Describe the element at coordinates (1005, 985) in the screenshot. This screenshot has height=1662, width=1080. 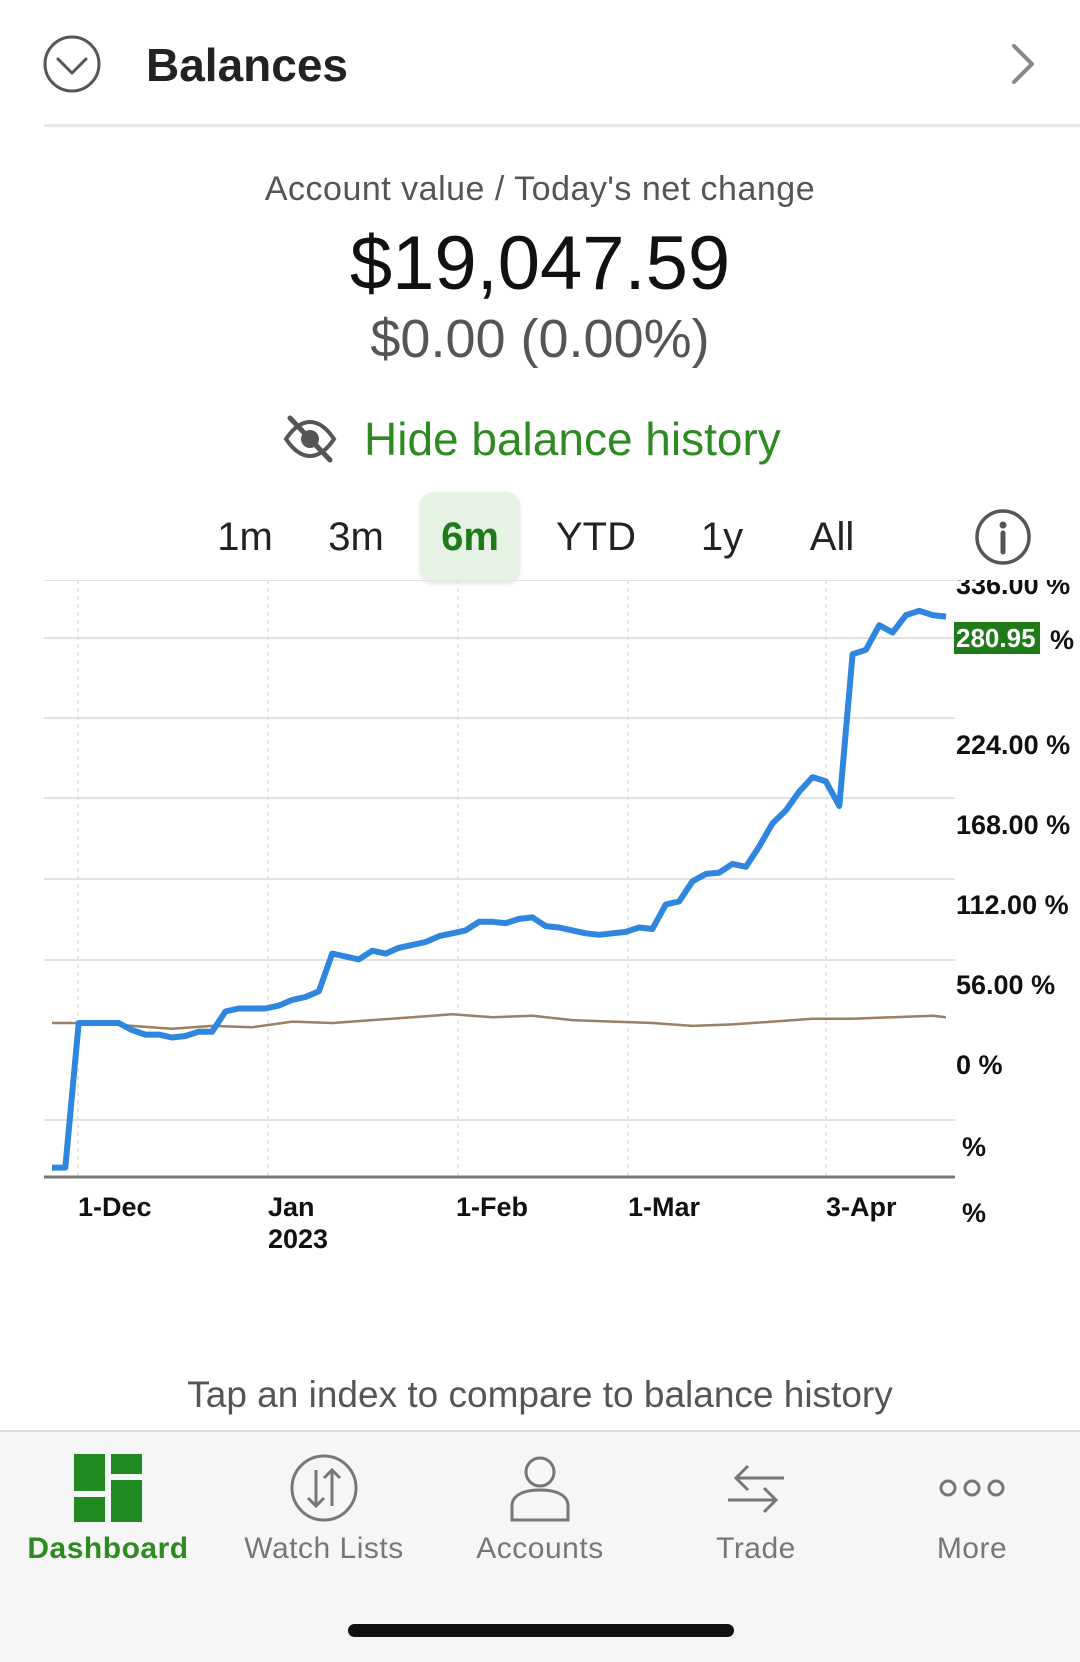
I see `y-tick-label: 56.00 %` at that location.